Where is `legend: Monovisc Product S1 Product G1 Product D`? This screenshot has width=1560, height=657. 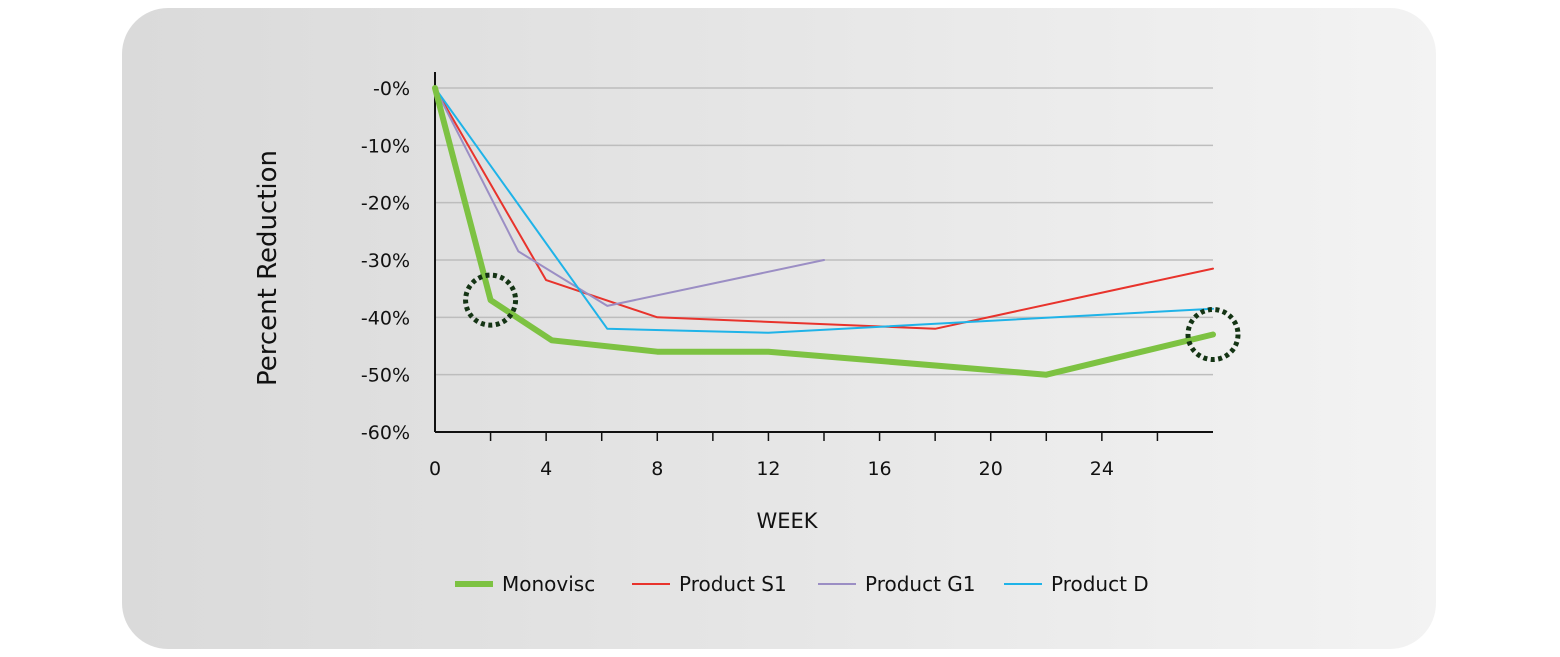
legend: Monovisc Product S1 Product G1 Product D is located at coordinates (802, 584).